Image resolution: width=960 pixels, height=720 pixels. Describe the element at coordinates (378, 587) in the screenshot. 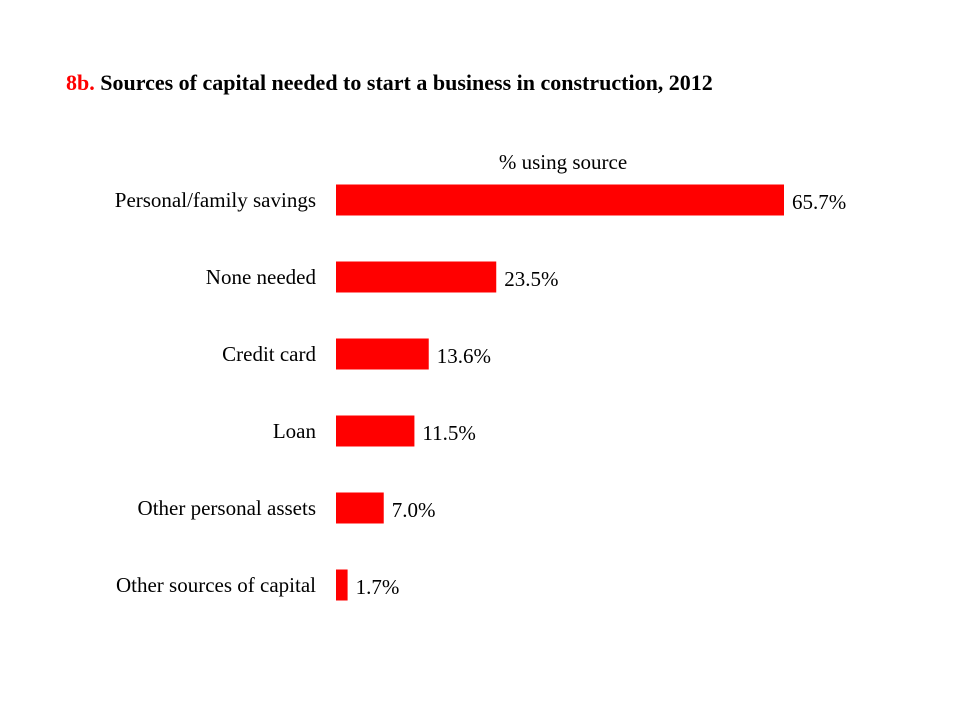

I see `value-label: 1.7%` at that location.